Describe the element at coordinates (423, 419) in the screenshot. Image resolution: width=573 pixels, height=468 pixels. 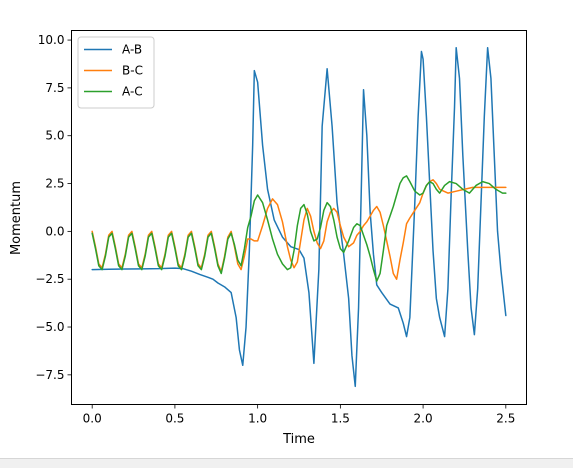
I see `x-tick-label: 2.0` at that location.